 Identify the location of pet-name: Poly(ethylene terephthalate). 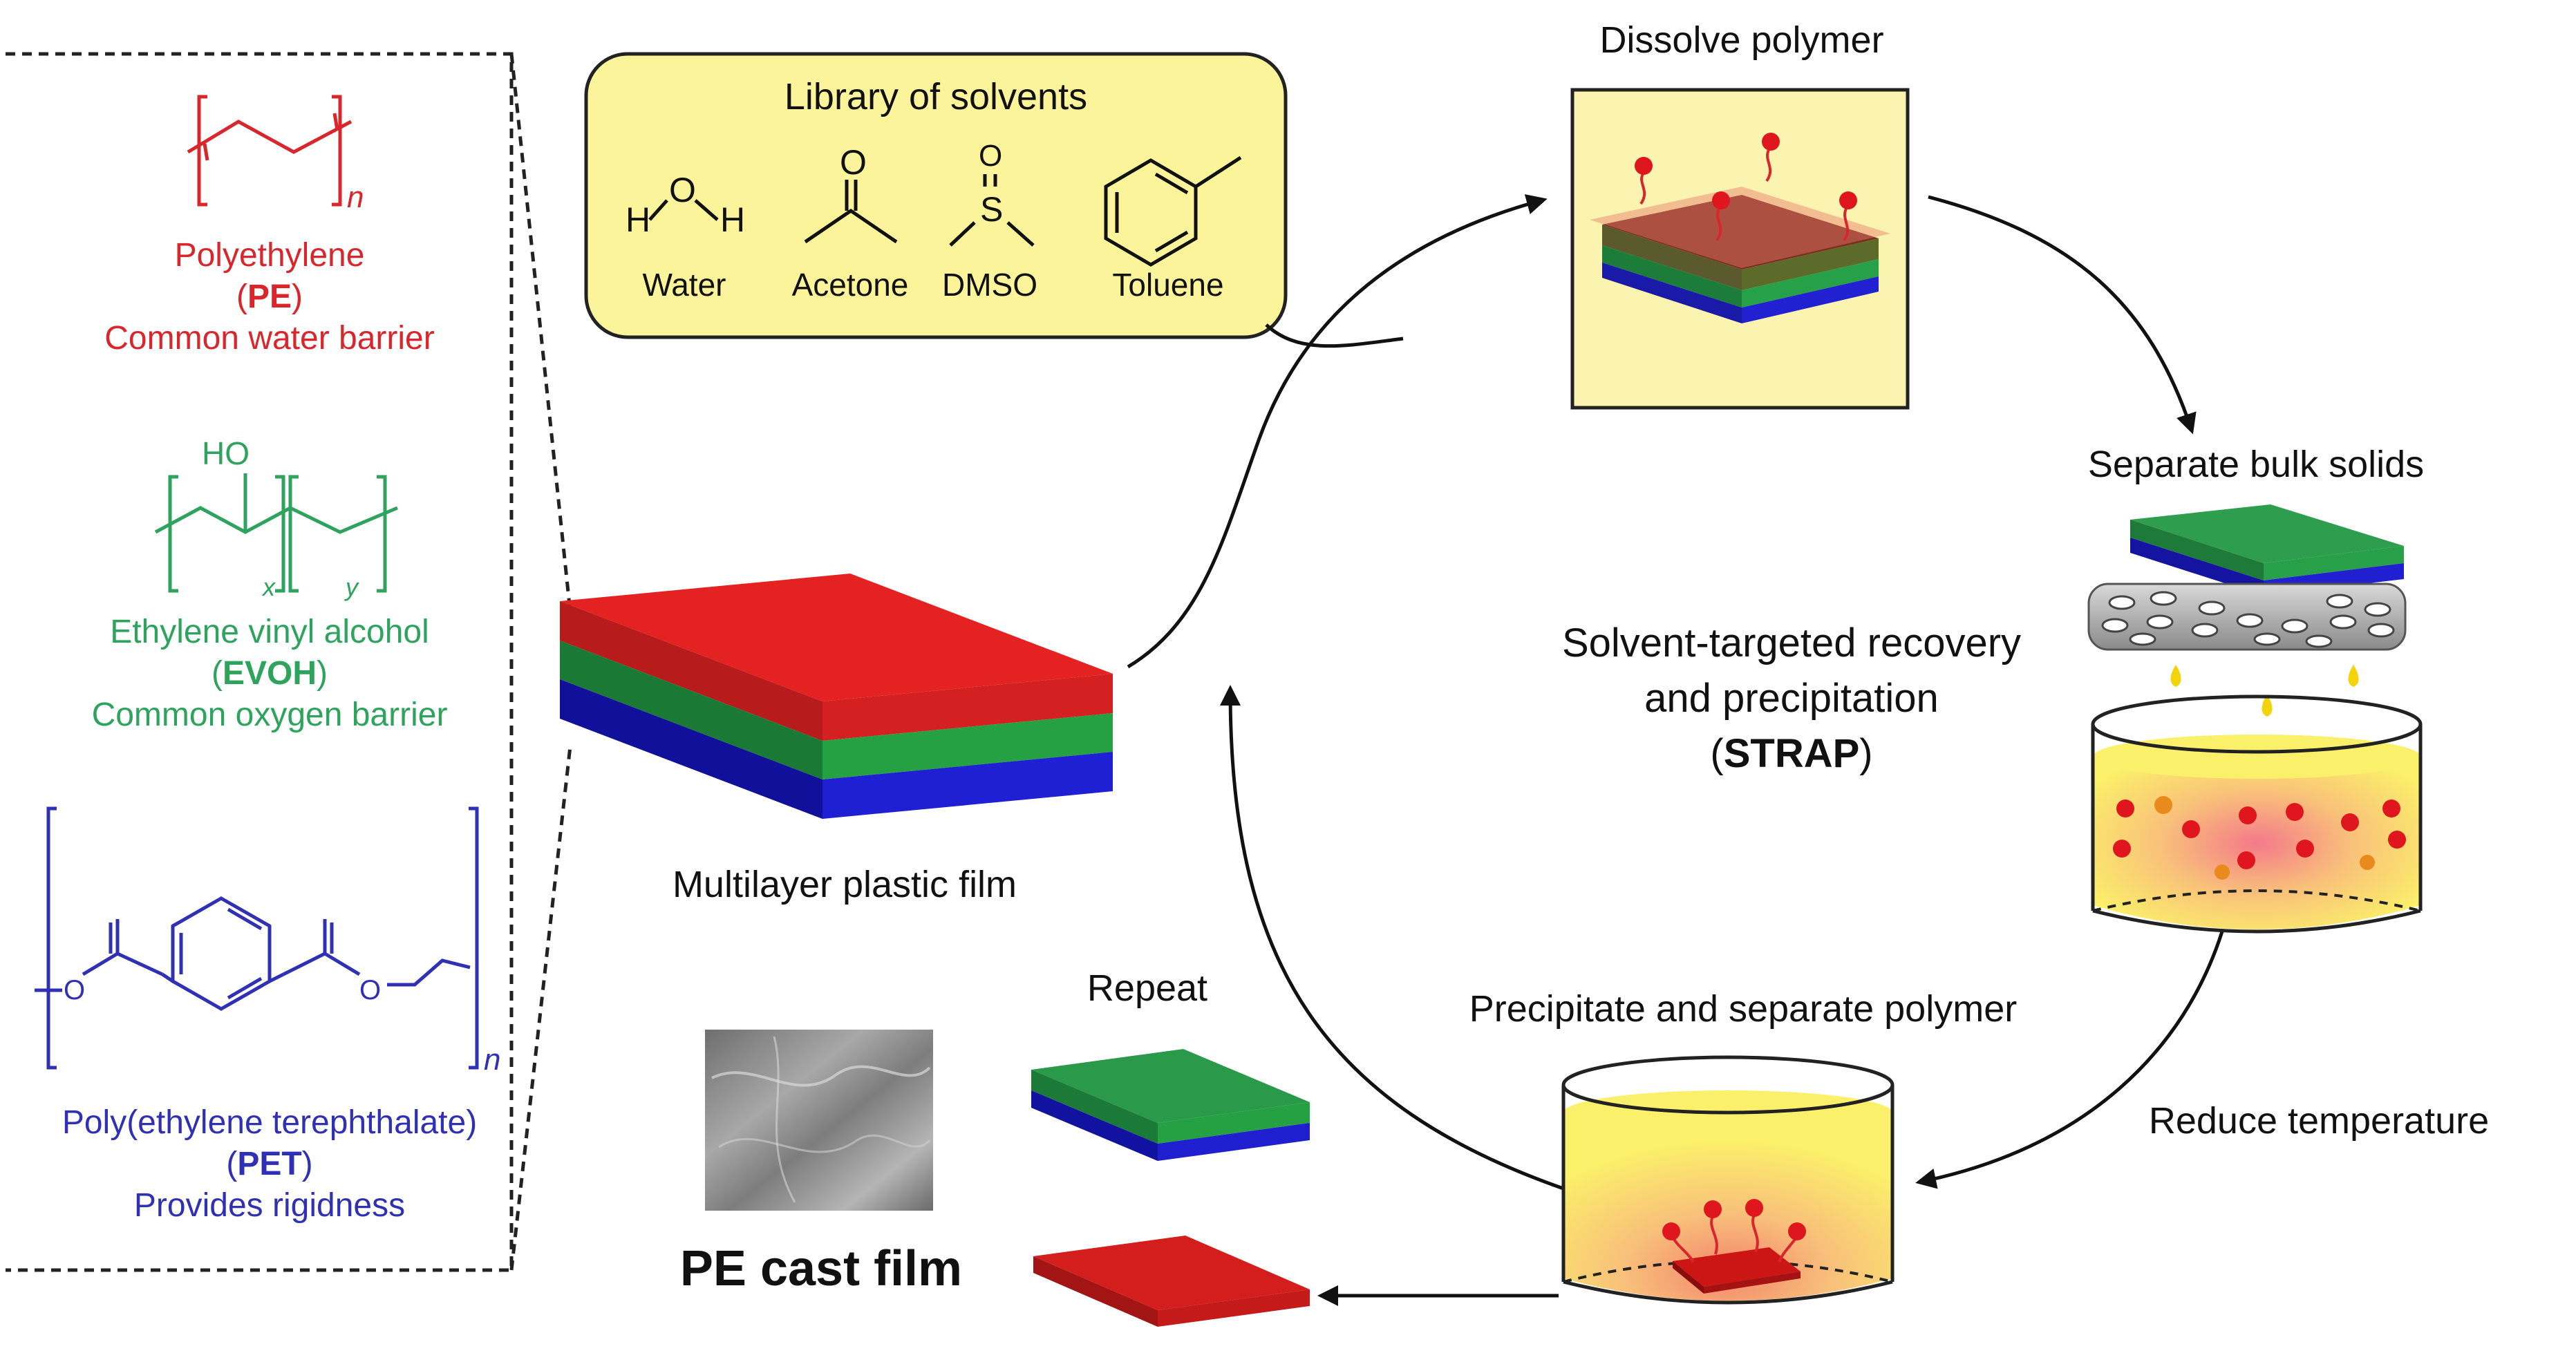
(269, 1122).